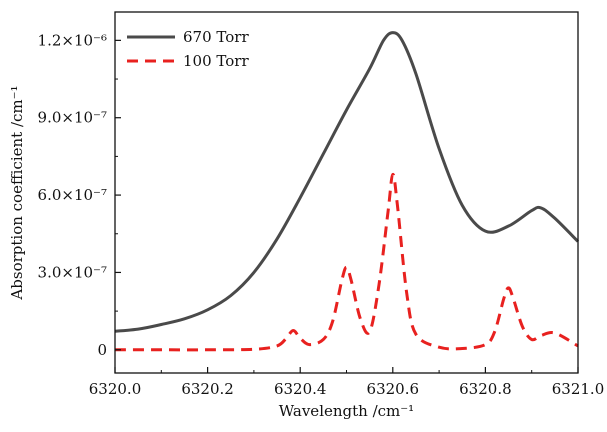  What do you see at coordinates (72, 272) in the screenshot?
I see `y-tick-label: 3.0×10⁻⁷` at bounding box center [72, 272].